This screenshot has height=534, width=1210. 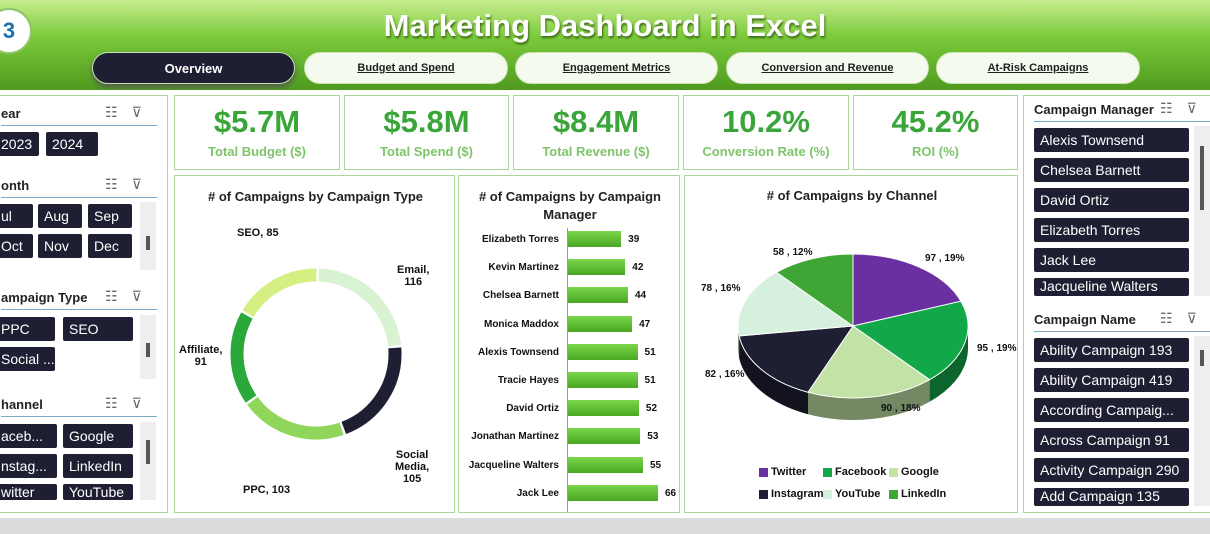 I want to click on bar-monica-maddox, so click(x=600, y=323).